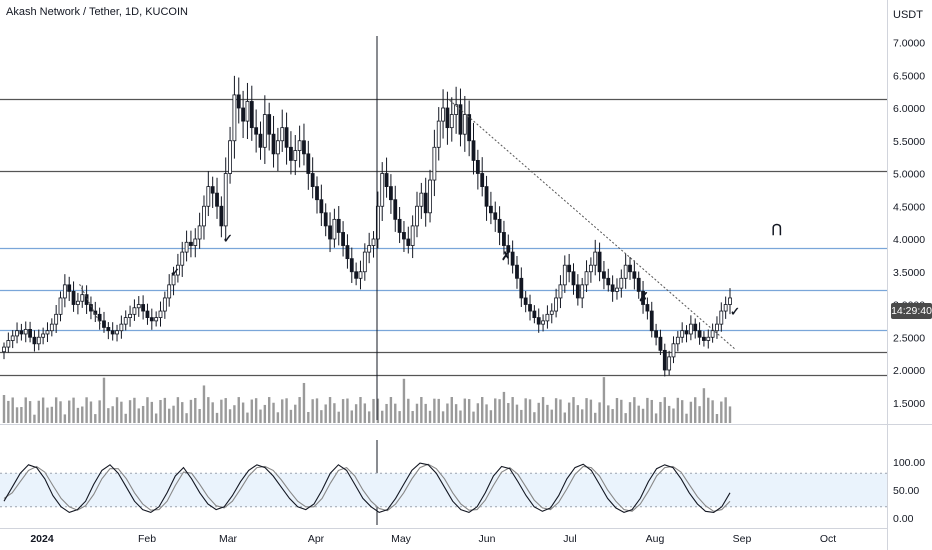 This screenshot has height=550, width=932. I want to click on x-tick-label: Oct, so click(828, 539).